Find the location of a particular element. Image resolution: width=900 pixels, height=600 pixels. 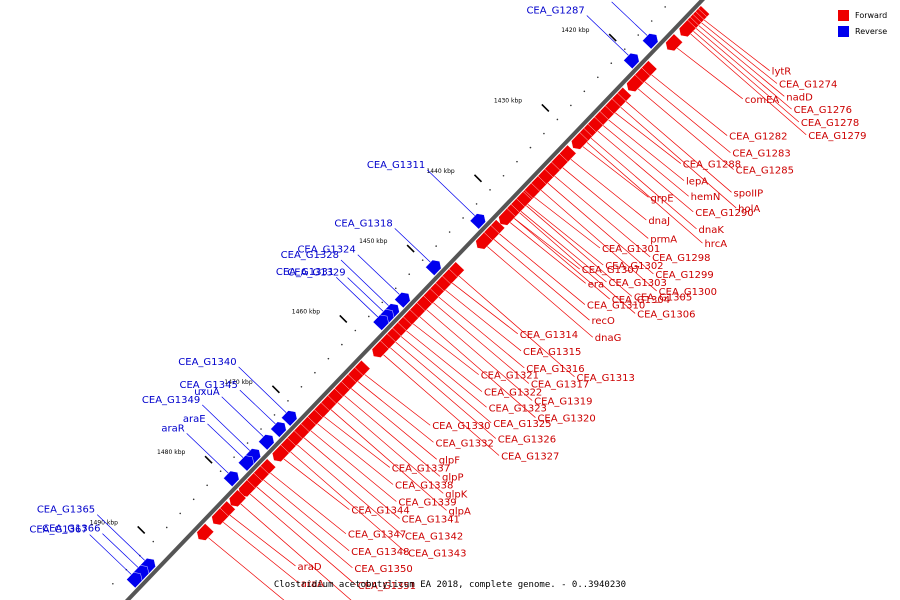

gene-grpE is located at coordinates (579, 142).